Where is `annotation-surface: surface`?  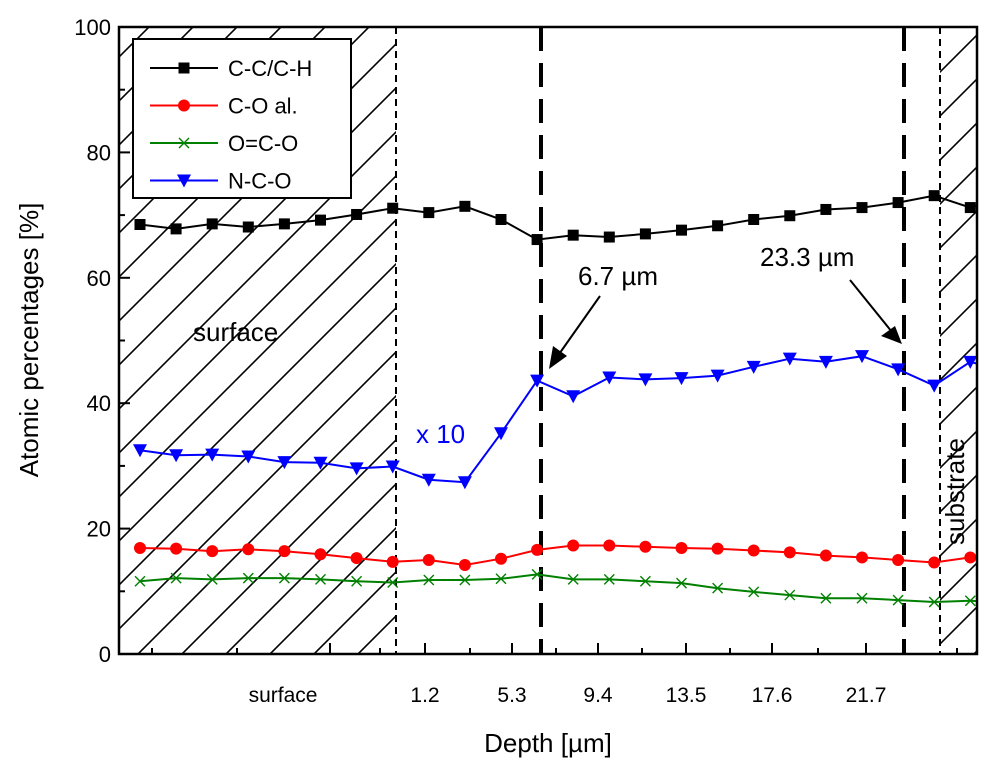 annotation-surface: surface is located at coordinates (235, 332).